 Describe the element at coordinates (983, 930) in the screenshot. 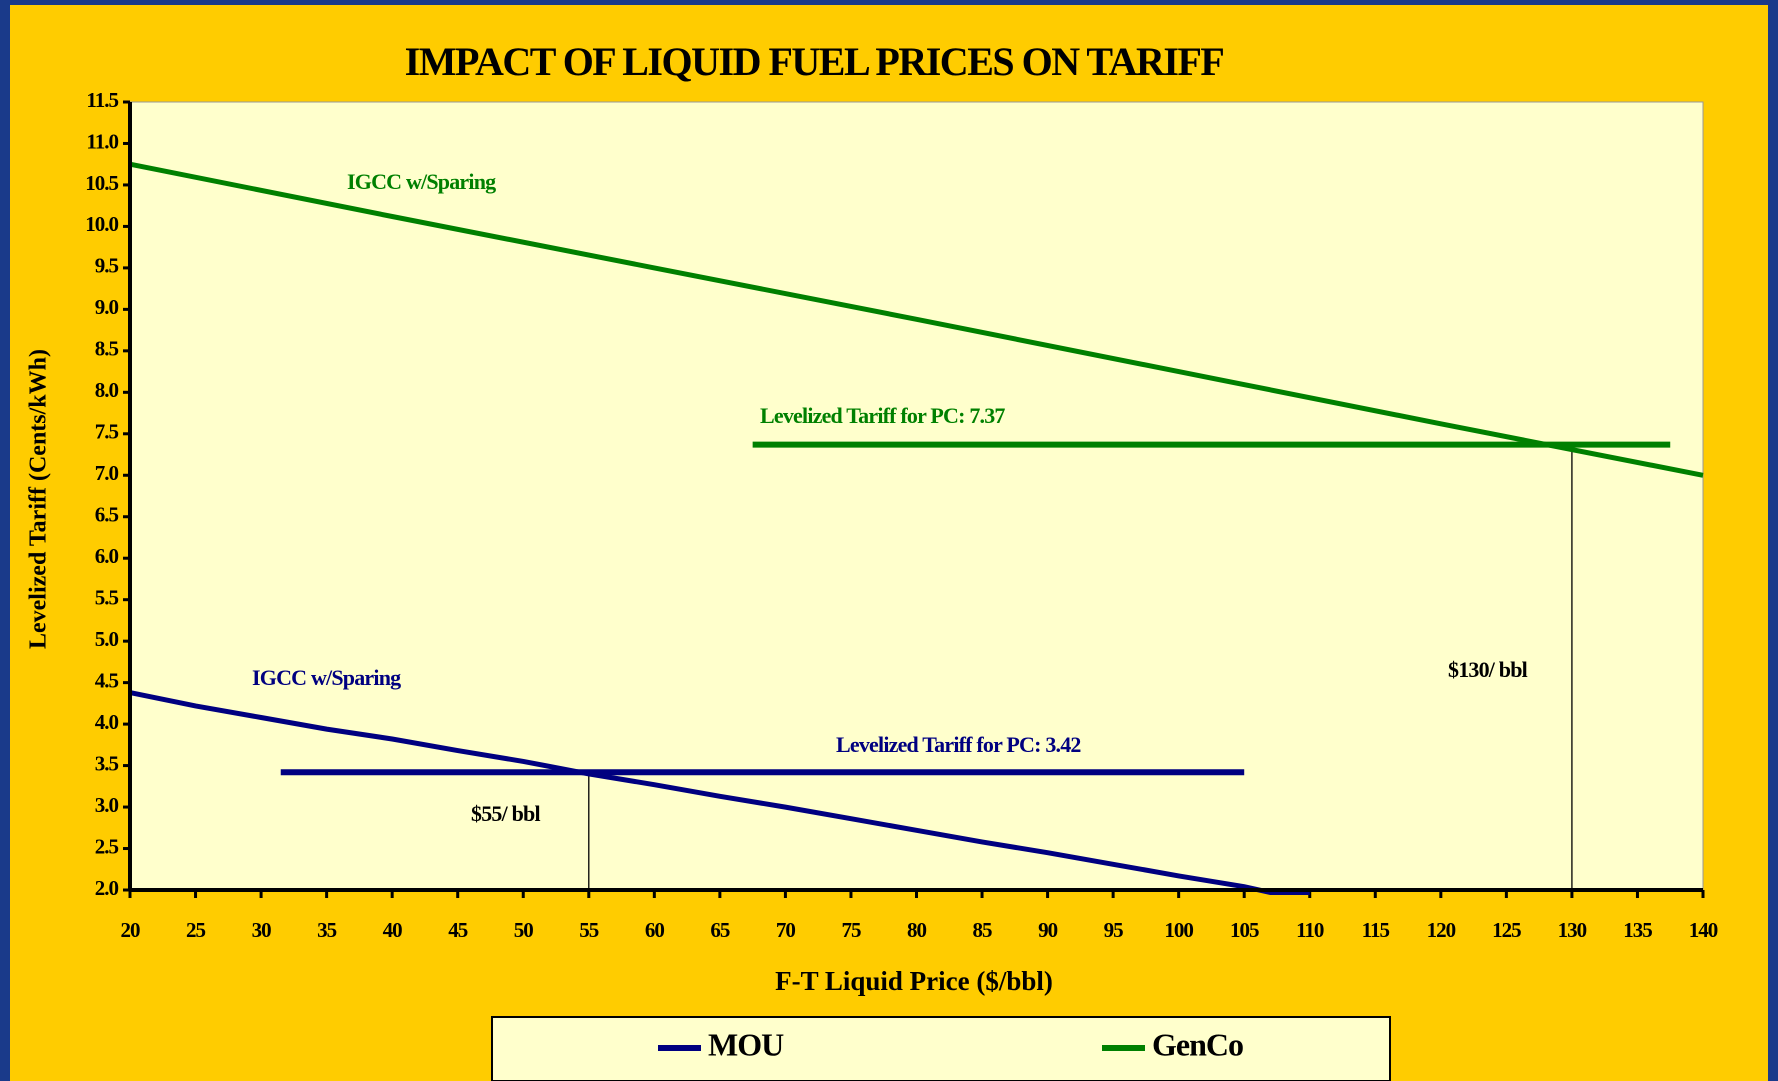

I see `x-tick-label: 85` at that location.